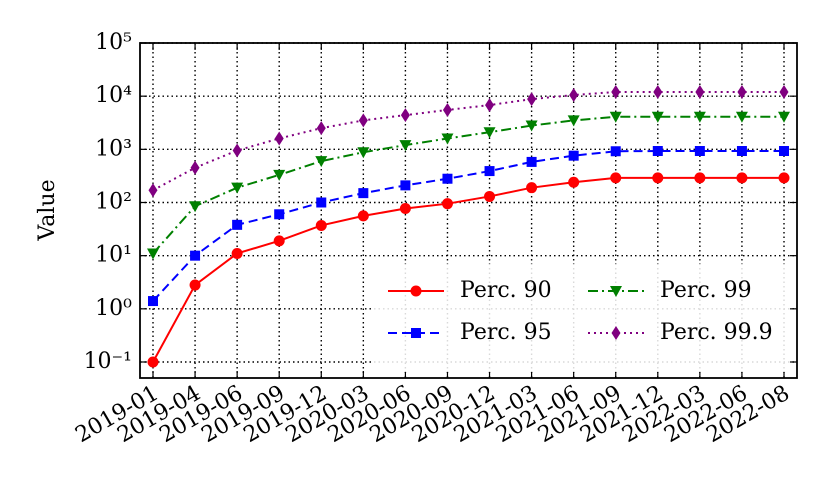 This screenshot has width=830, height=493. Describe the element at coordinates (113, 95) in the screenshot. I see `y-tick-label: 10⁴` at that location.